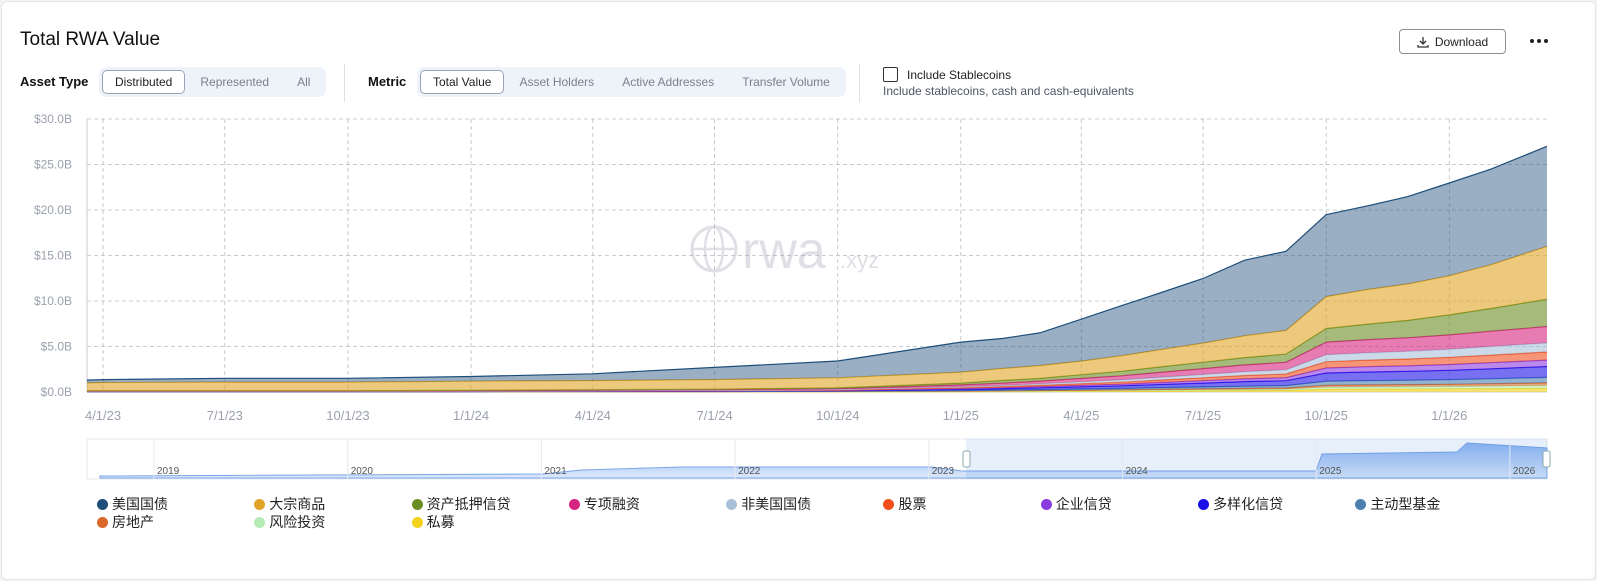 The width and height of the screenshot is (1597, 581). I want to click on x-tick-label: 10/1/25, so click(1326, 415).